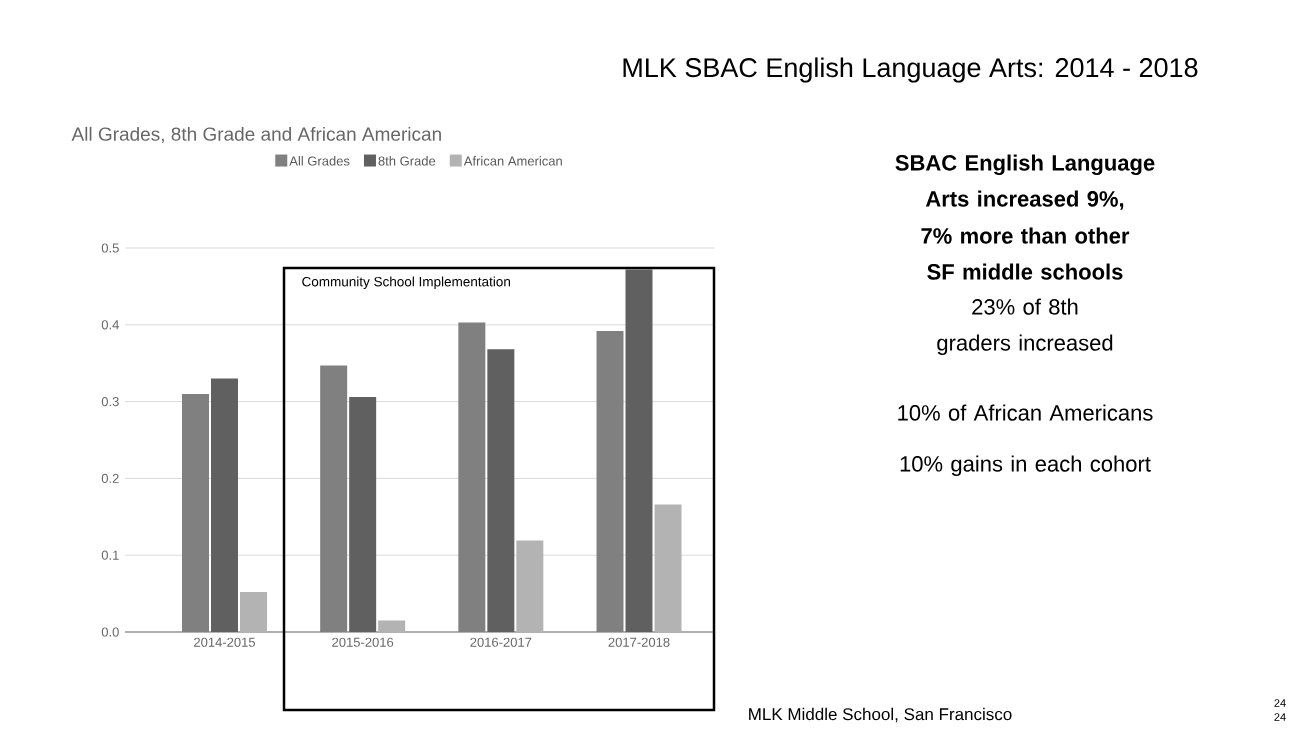 The image size is (1303, 738). I want to click on legend-label: African American, so click(512, 161).